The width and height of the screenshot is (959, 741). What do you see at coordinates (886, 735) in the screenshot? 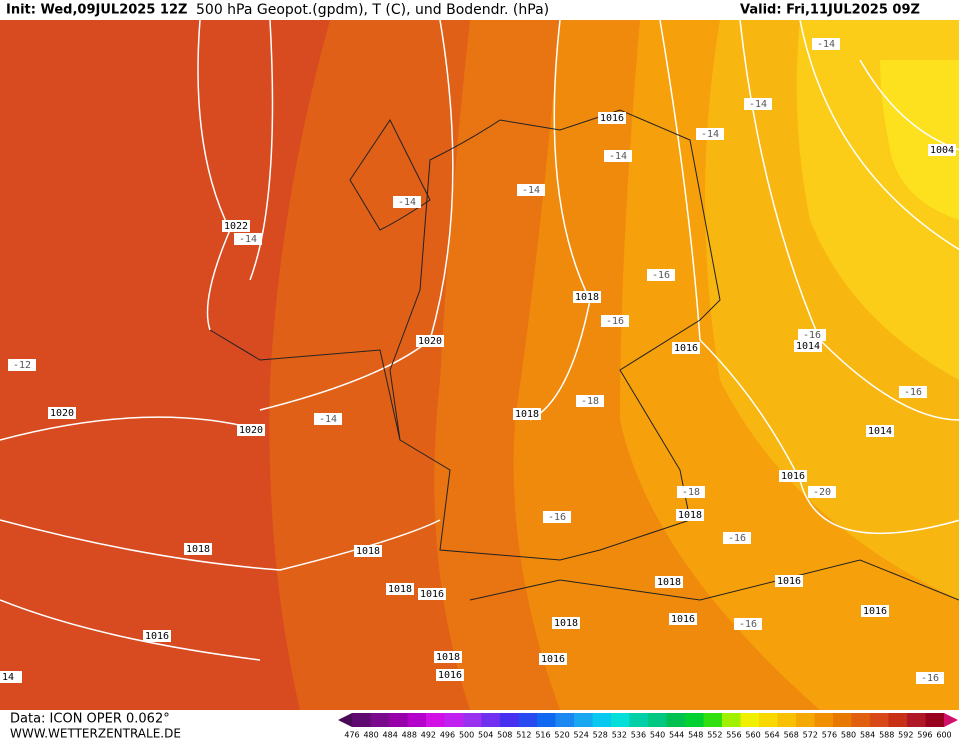
I see `colorbar-label: 588` at bounding box center [886, 735].